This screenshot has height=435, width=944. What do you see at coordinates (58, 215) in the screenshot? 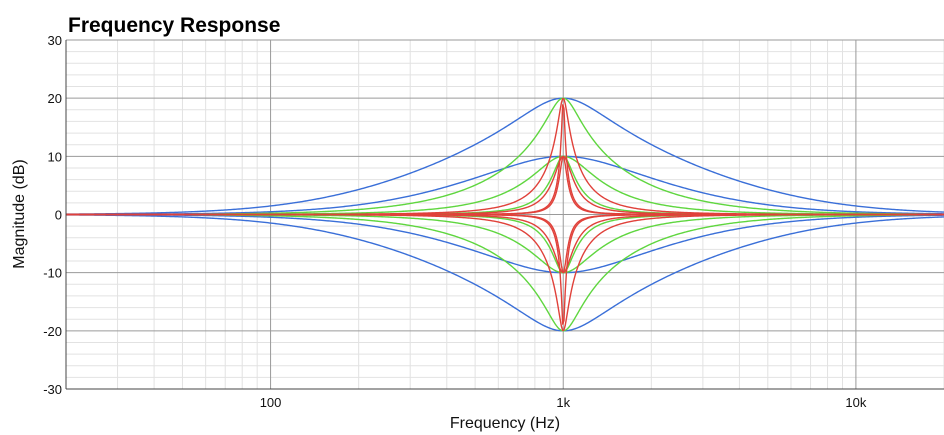
I see `y-tick-label: 0` at bounding box center [58, 215].